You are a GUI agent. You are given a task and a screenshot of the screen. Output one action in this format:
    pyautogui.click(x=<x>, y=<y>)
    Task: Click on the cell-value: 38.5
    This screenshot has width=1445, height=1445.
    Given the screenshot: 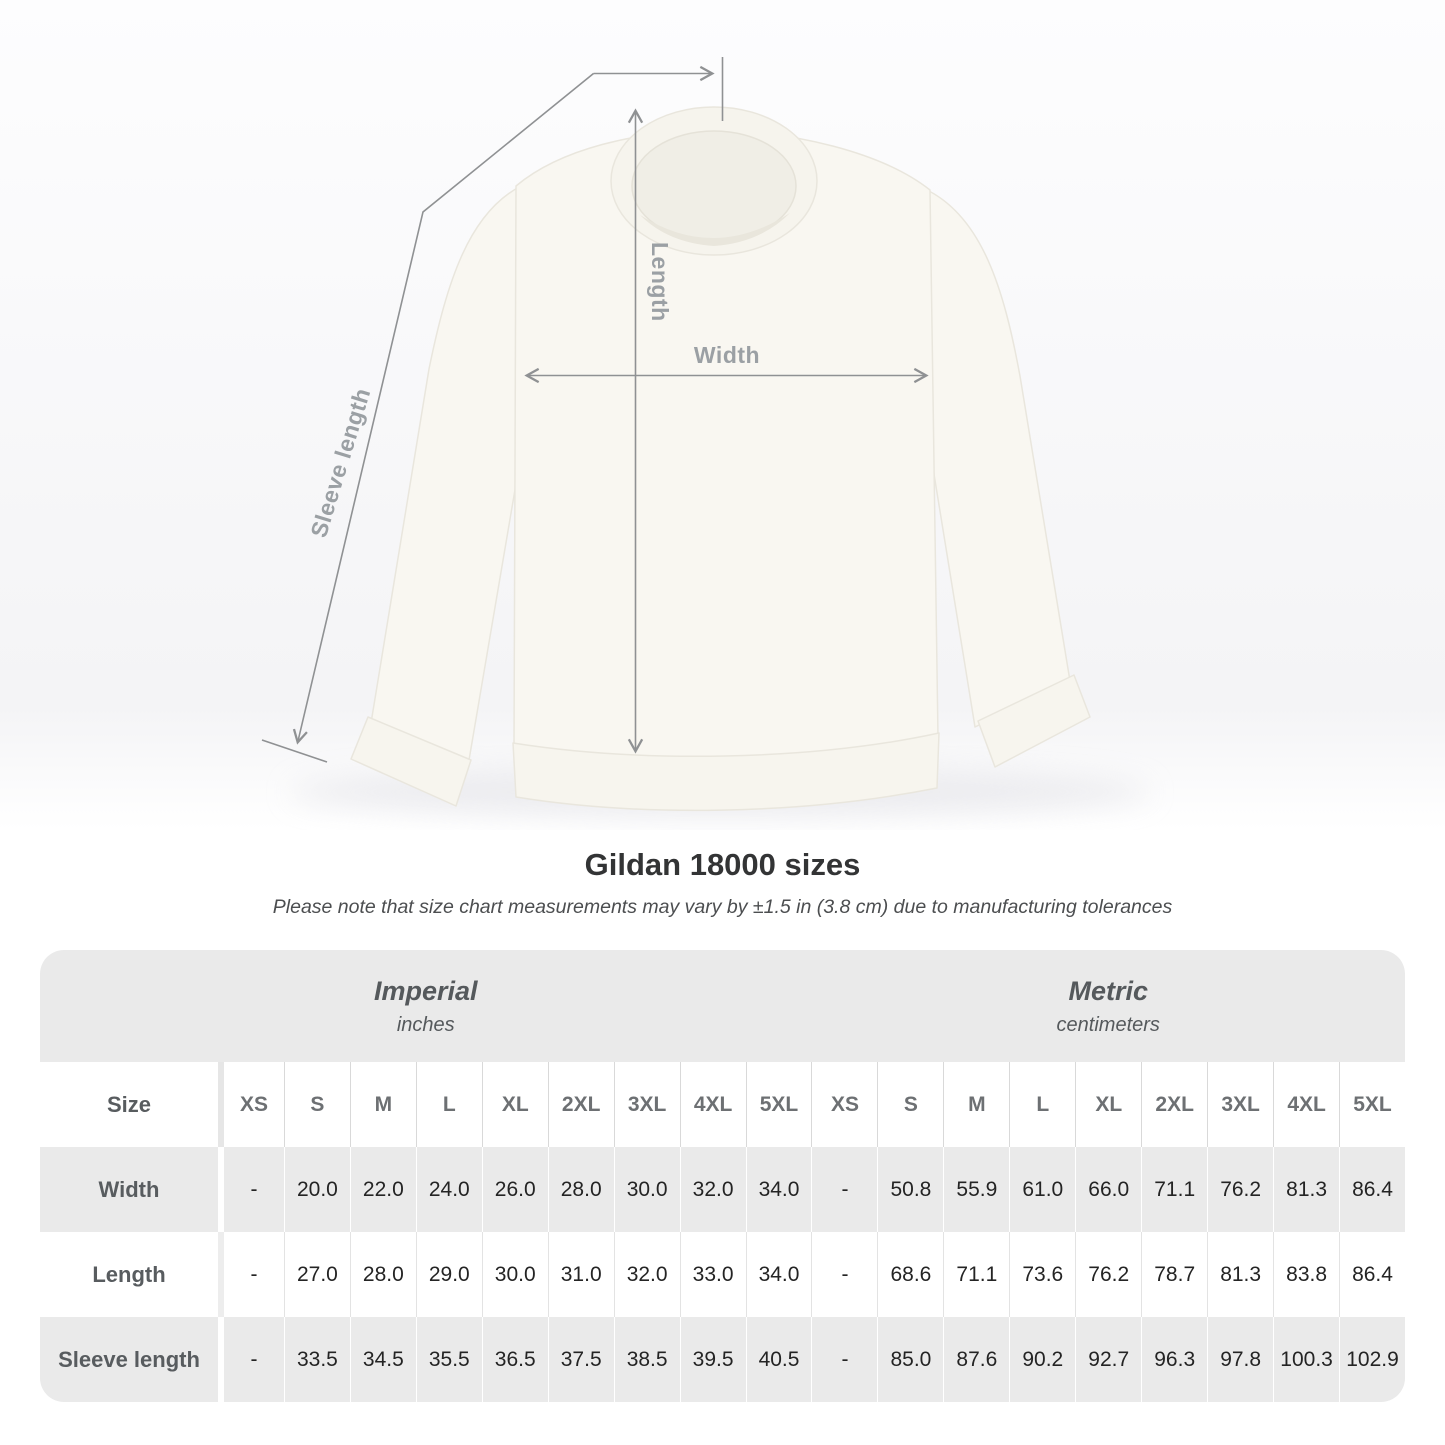 What is the action you would take?
    pyautogui.click(x=646, y=1359)
    